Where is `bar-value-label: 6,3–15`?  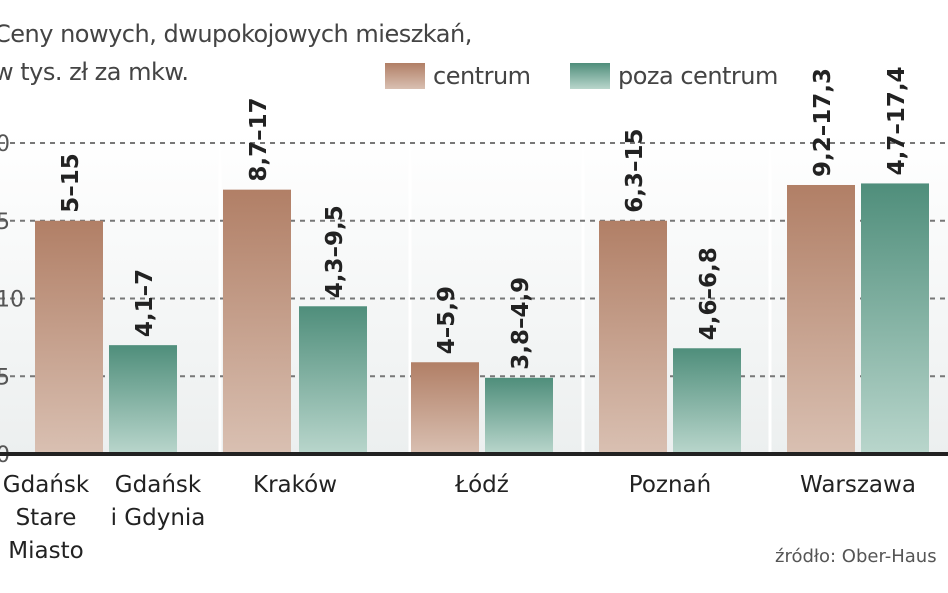 bar-value-label: 6,3–15 is located at coordinates (635, 170).